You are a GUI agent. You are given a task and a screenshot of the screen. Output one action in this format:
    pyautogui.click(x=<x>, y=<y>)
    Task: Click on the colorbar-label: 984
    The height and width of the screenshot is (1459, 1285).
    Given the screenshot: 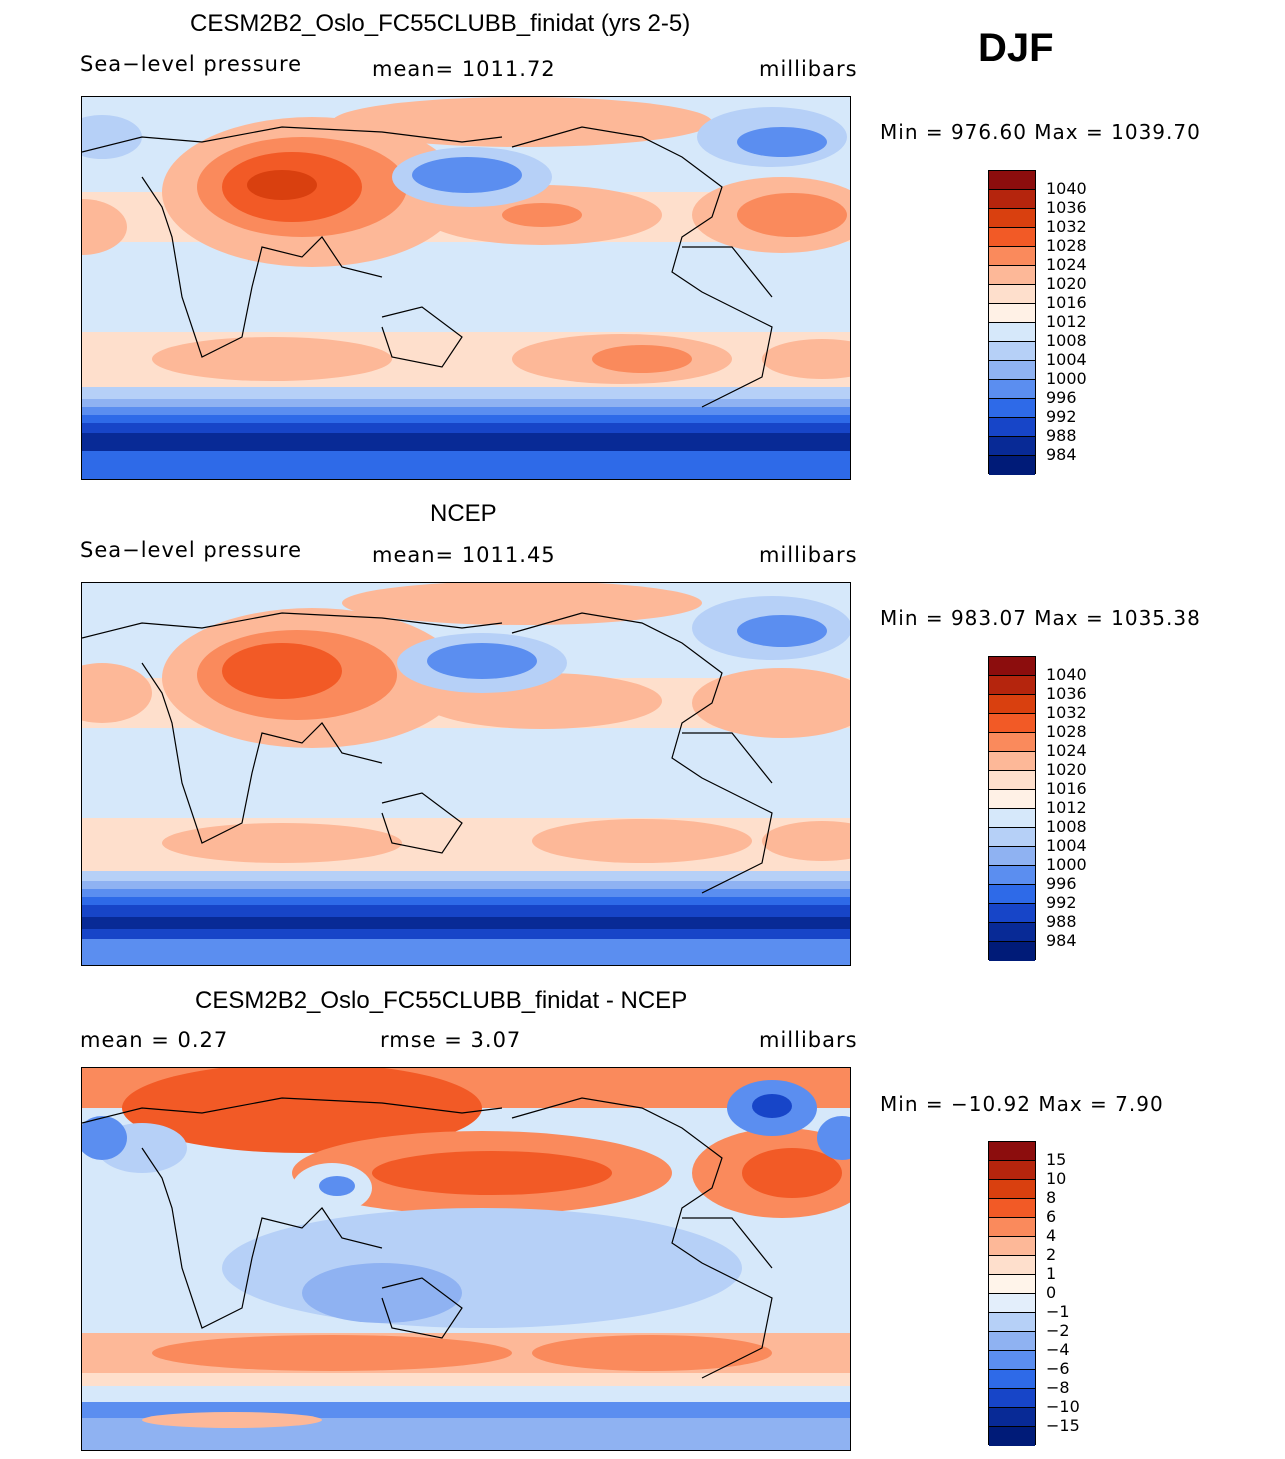 What is the action you would take?
    pyautogui.click(x=1061, y=940)
    